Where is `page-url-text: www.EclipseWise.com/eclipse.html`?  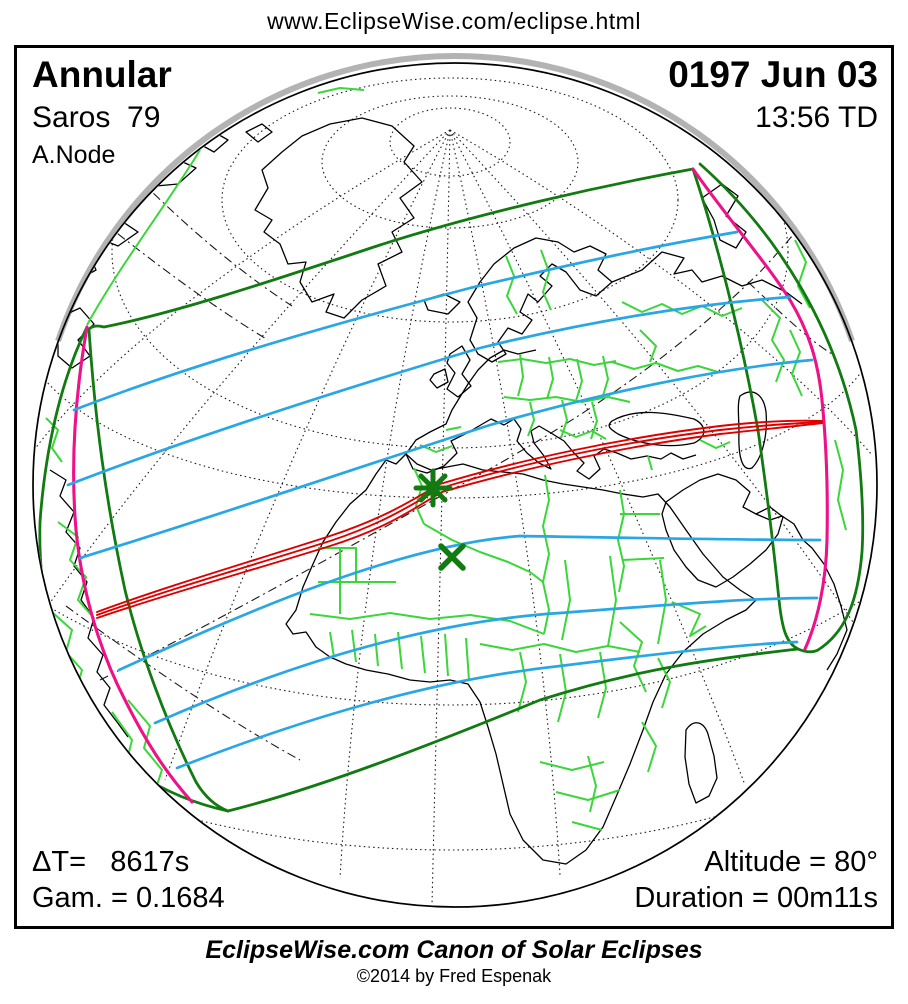
page-url-text: www.EclipseWise.com/eclipse.html is located at coordinates (454, 21).